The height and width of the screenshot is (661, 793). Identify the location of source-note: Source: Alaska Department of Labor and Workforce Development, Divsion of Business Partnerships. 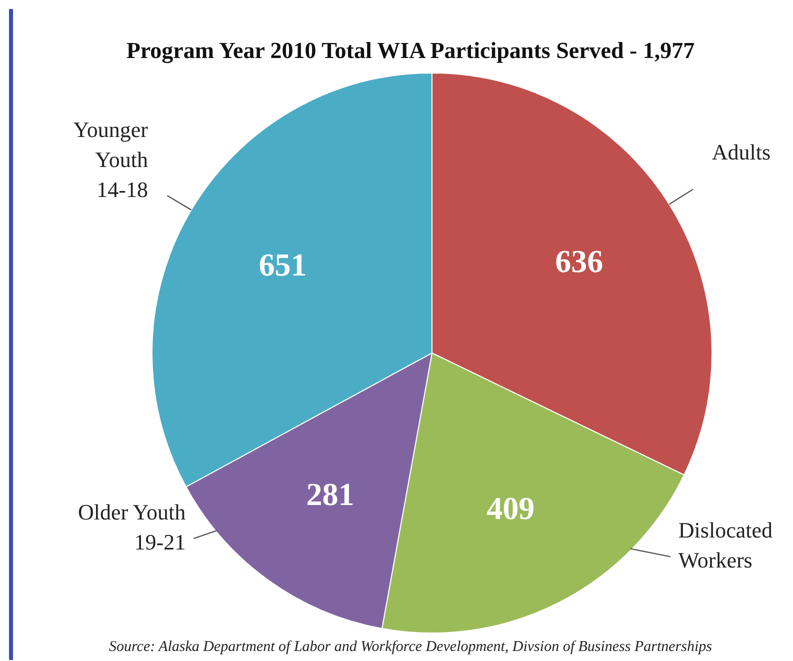
(410, 647).